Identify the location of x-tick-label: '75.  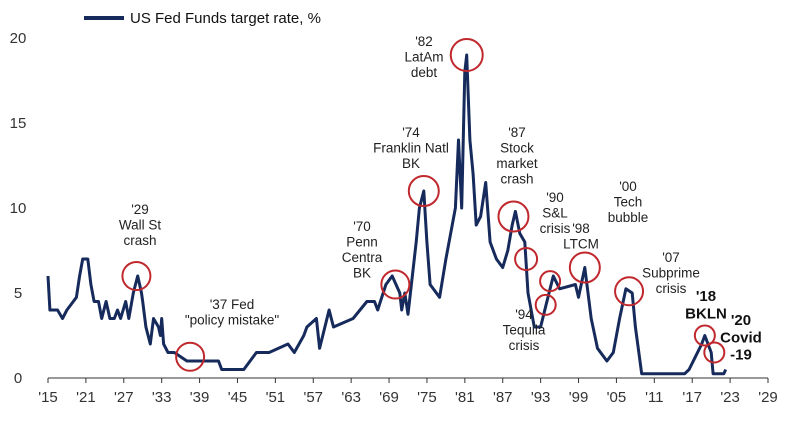
(427, 397).